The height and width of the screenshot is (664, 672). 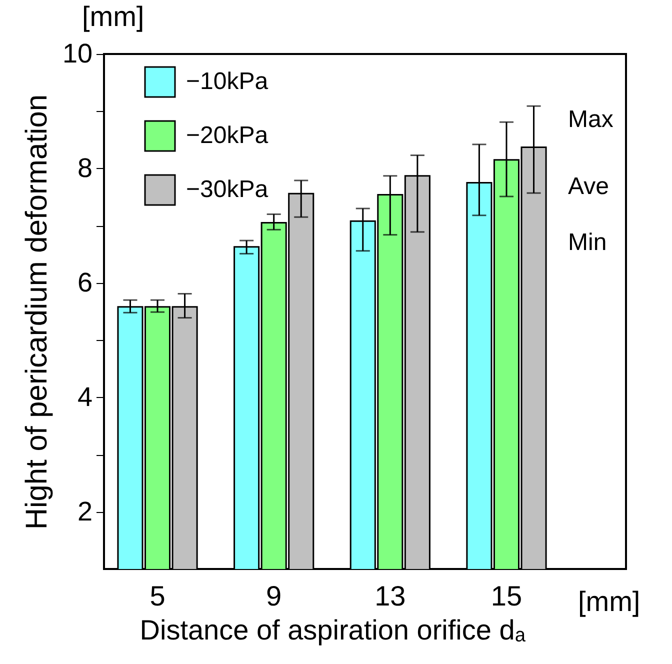 What do you see at coordinates (587, 242) in the screenshot?
I see `annotation: Min` at bounding box center [587, 242].